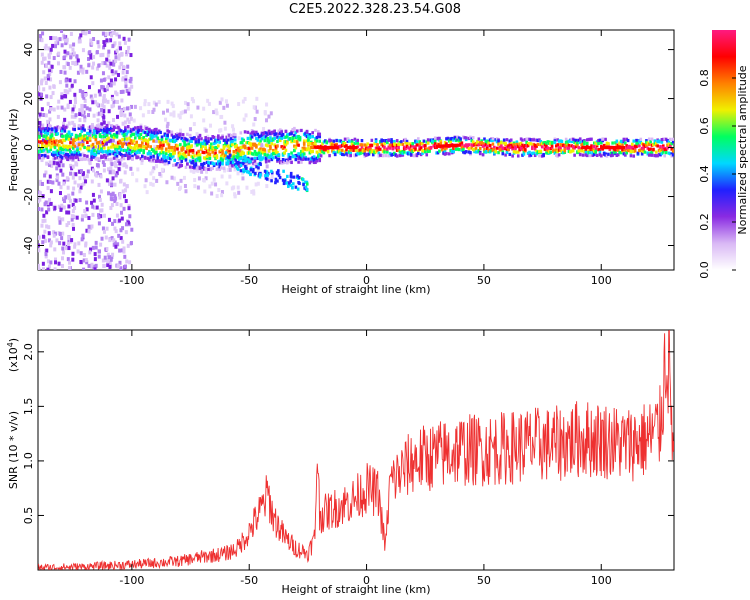  What do you see at coordinates (484, 580) in the screenshot?
I see `x-tick-label: 50` at bounding box center [484, 580].